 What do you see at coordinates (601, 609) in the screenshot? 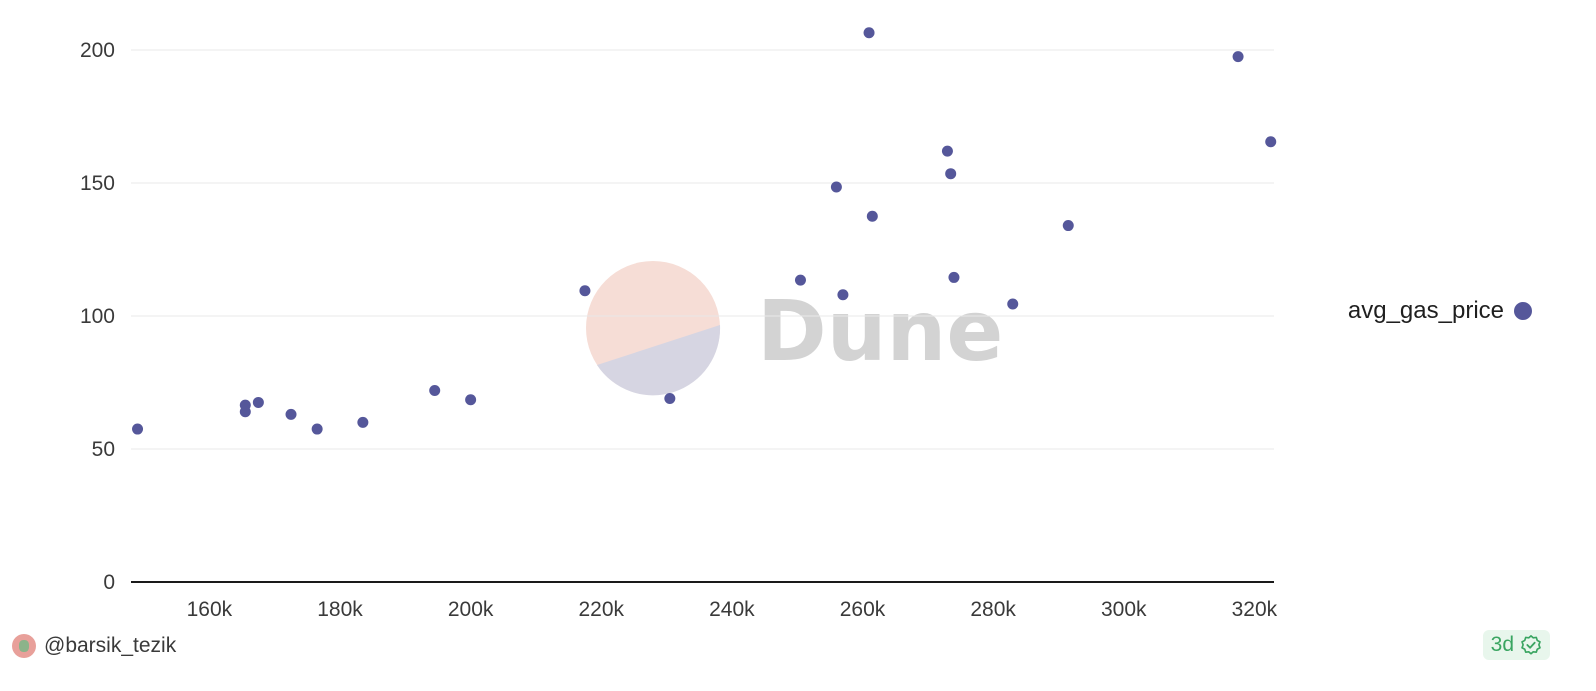
I see `x-tick-label: 220k` at bounding box center [601, 609].